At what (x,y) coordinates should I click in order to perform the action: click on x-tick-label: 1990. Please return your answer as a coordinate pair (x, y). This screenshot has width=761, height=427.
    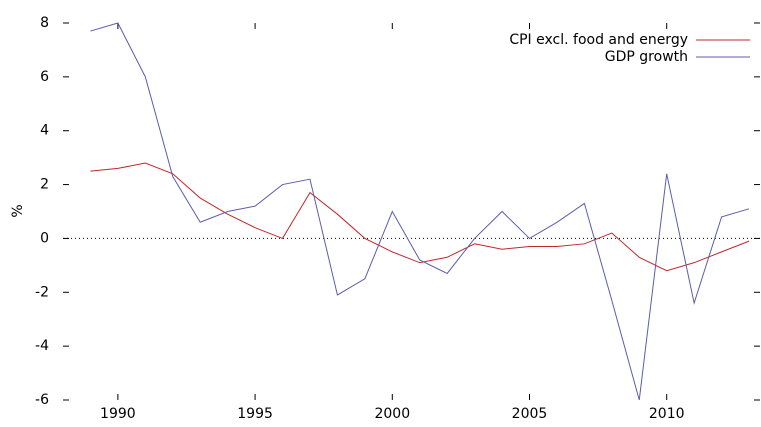
    Looking at the image, I should click on (118, 414).